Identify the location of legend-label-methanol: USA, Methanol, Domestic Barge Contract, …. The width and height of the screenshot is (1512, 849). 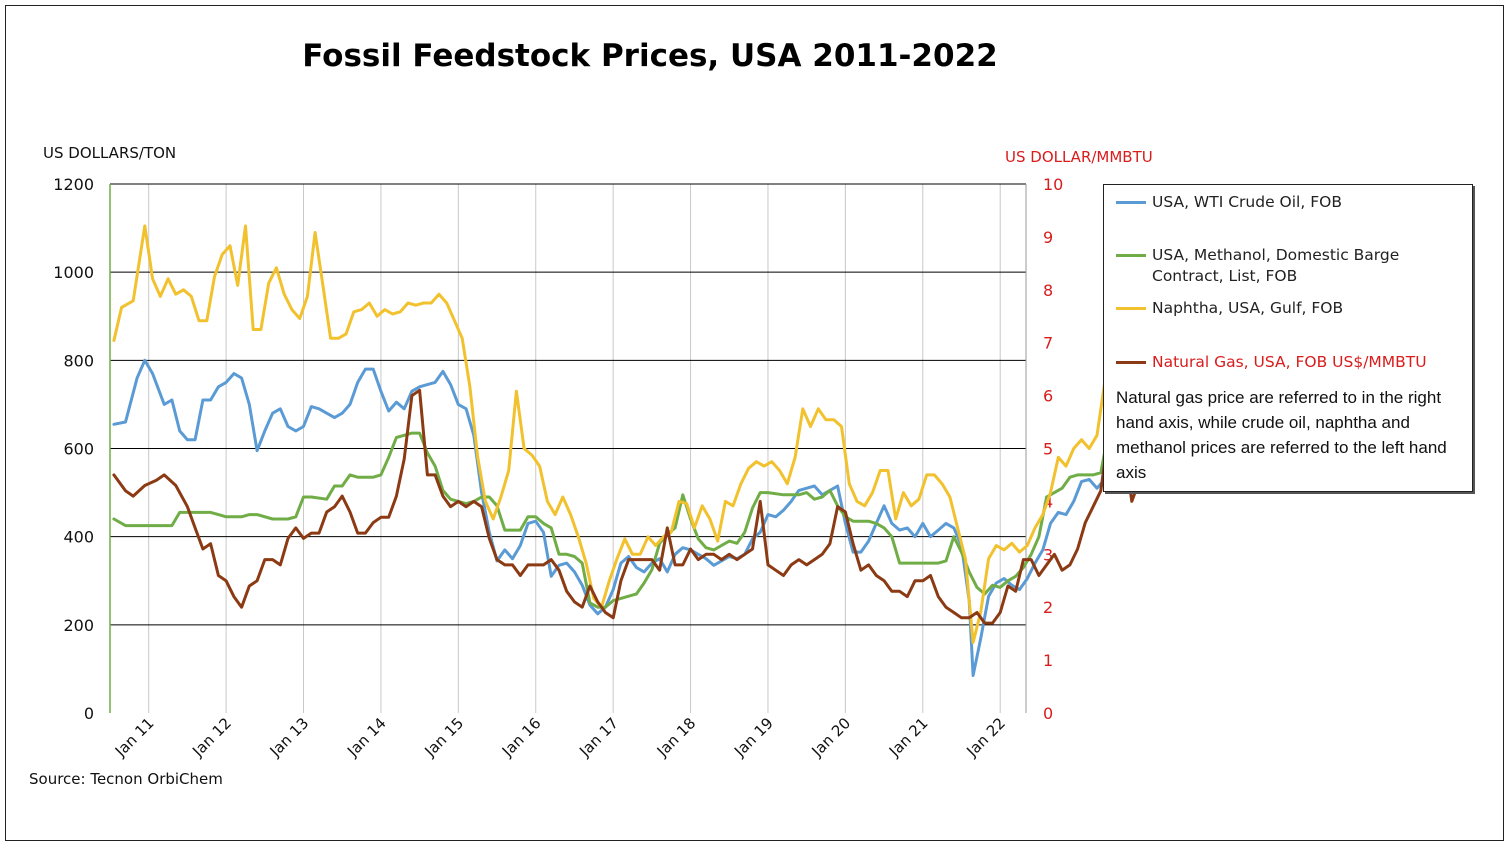
(1276, 265).